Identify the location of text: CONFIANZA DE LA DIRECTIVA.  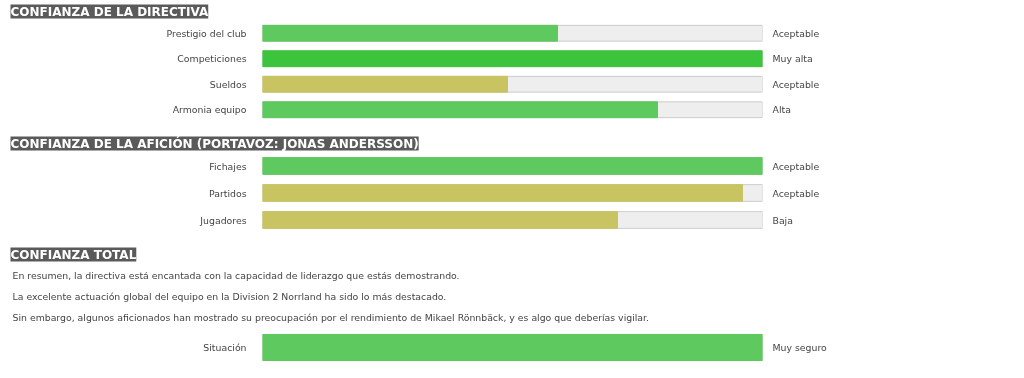
(109, 11).